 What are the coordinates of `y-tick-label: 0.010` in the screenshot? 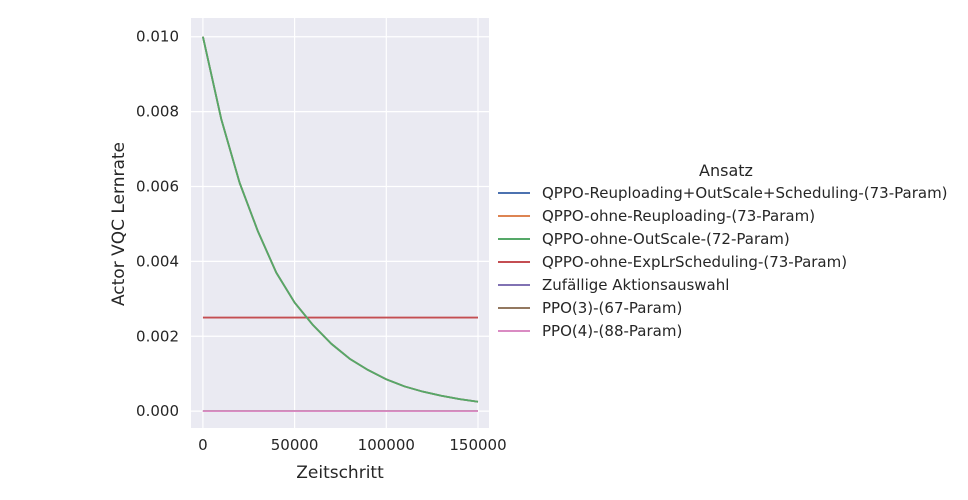 It's located at (157, 37).